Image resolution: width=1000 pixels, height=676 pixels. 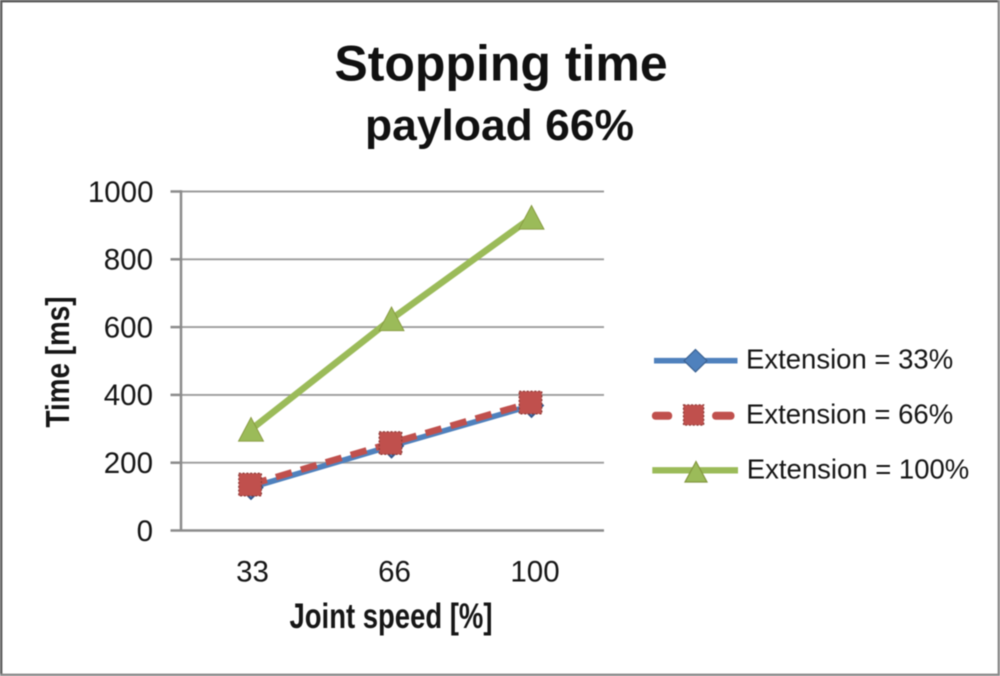 I want to click on svg-text: 33, so click(x=252, y=571).